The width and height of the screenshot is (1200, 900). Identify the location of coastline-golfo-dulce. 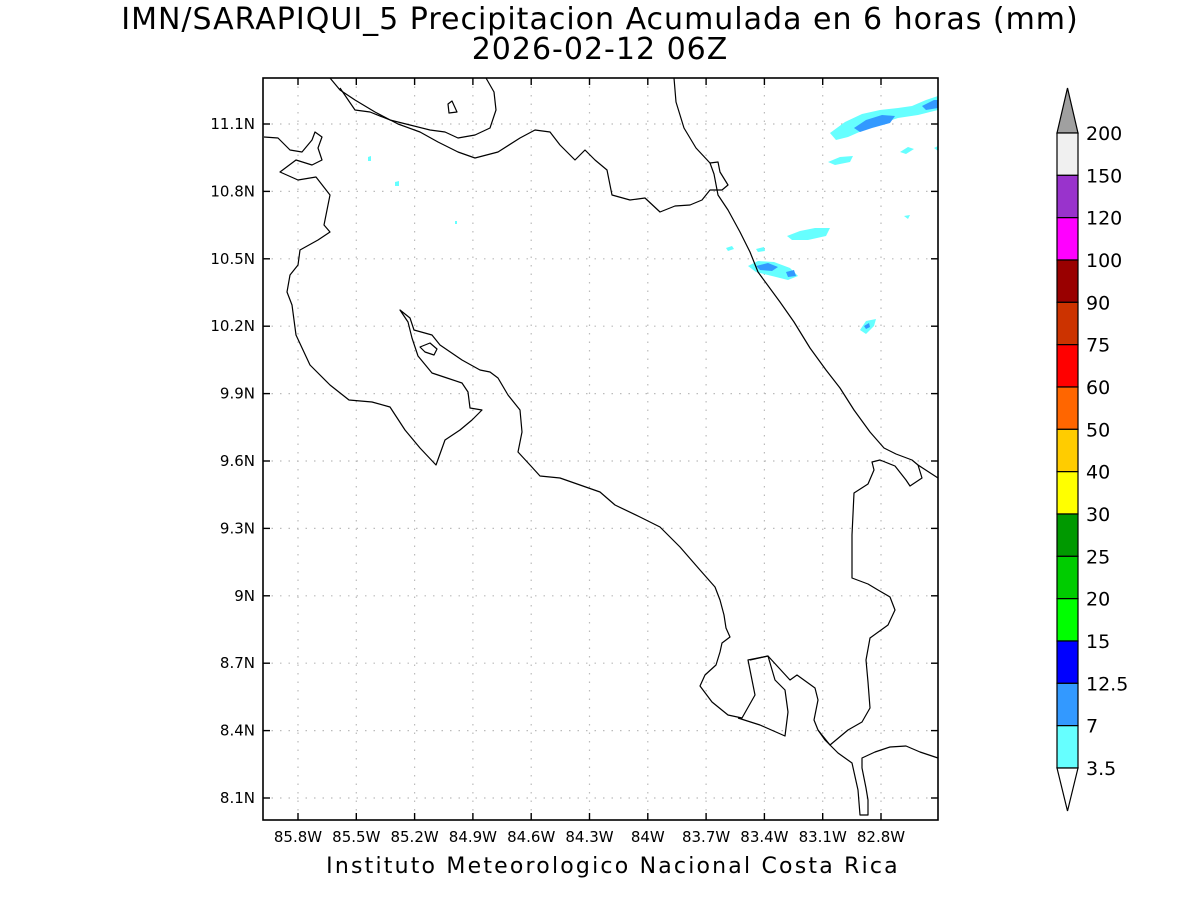
(878, 602).